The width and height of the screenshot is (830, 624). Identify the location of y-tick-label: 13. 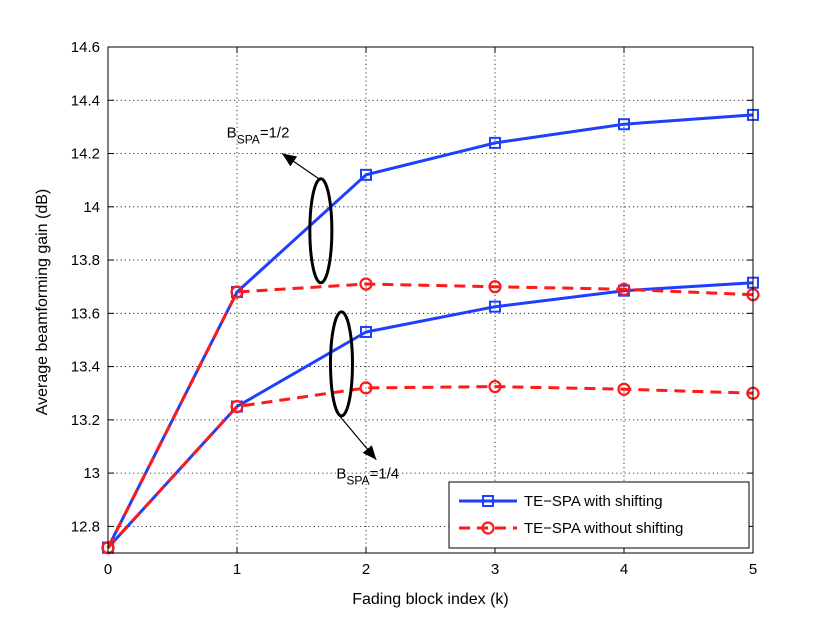
(91, 473).